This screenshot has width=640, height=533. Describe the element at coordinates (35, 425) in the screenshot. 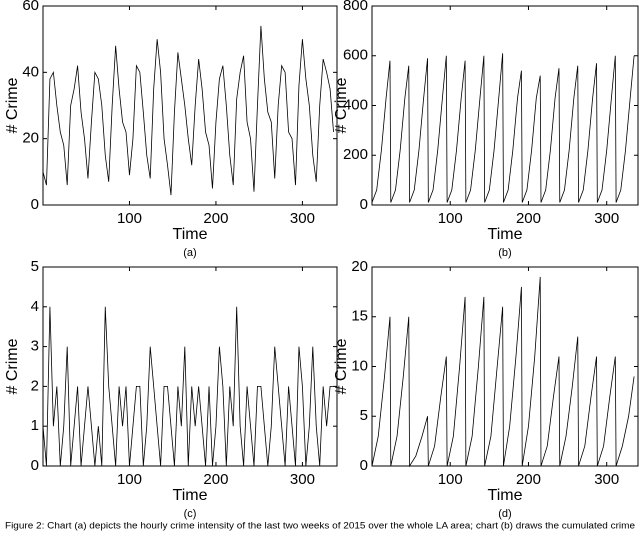

I see `y-tick-label: 1` at that location.